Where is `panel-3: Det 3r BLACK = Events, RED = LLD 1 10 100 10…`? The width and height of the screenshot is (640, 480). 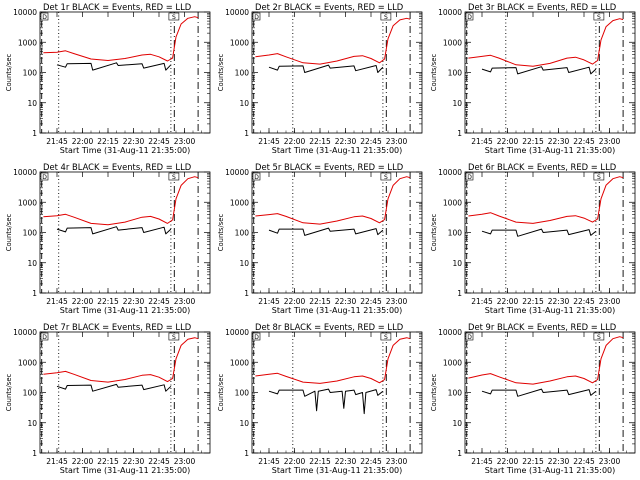
panel-3: Det 3r BLACK = Events, RED = LLD 1 10 100 10… is located at coordinates (533, 78).